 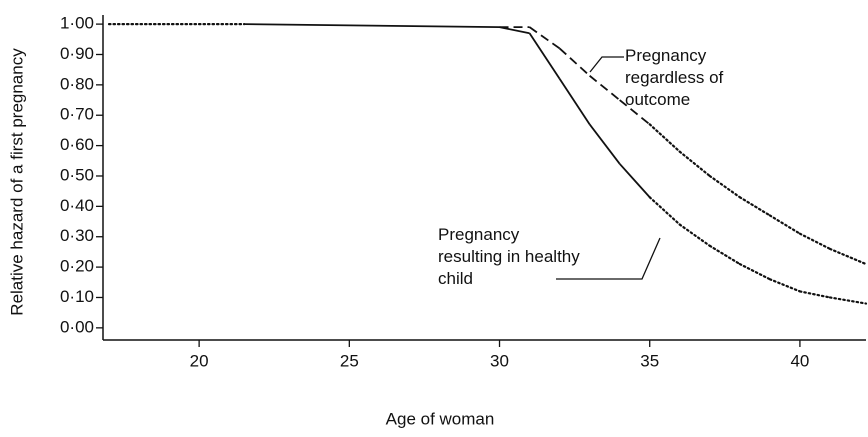 I want to click on series-annotation: Pregnancy regardless of outcome, so click(x=674, y=77).